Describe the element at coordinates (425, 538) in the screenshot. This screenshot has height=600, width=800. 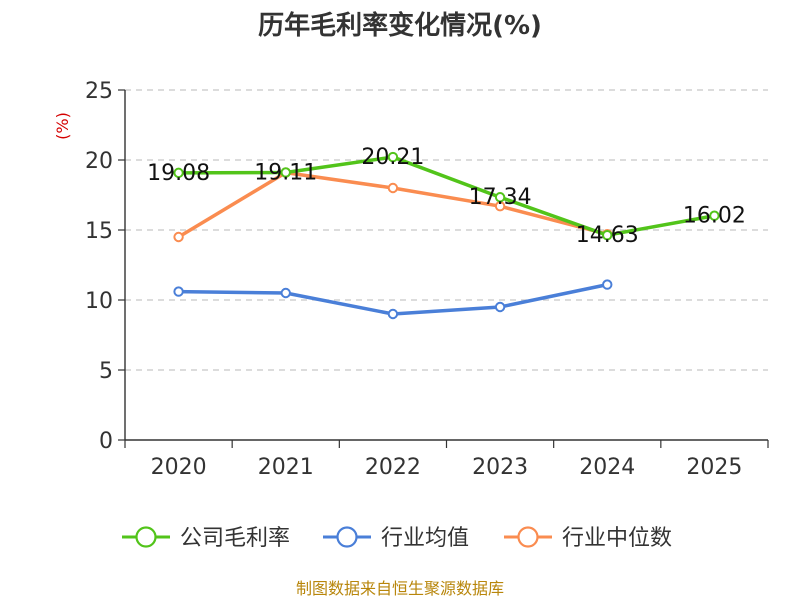
I see `legend-label: 行业均值` at that location.